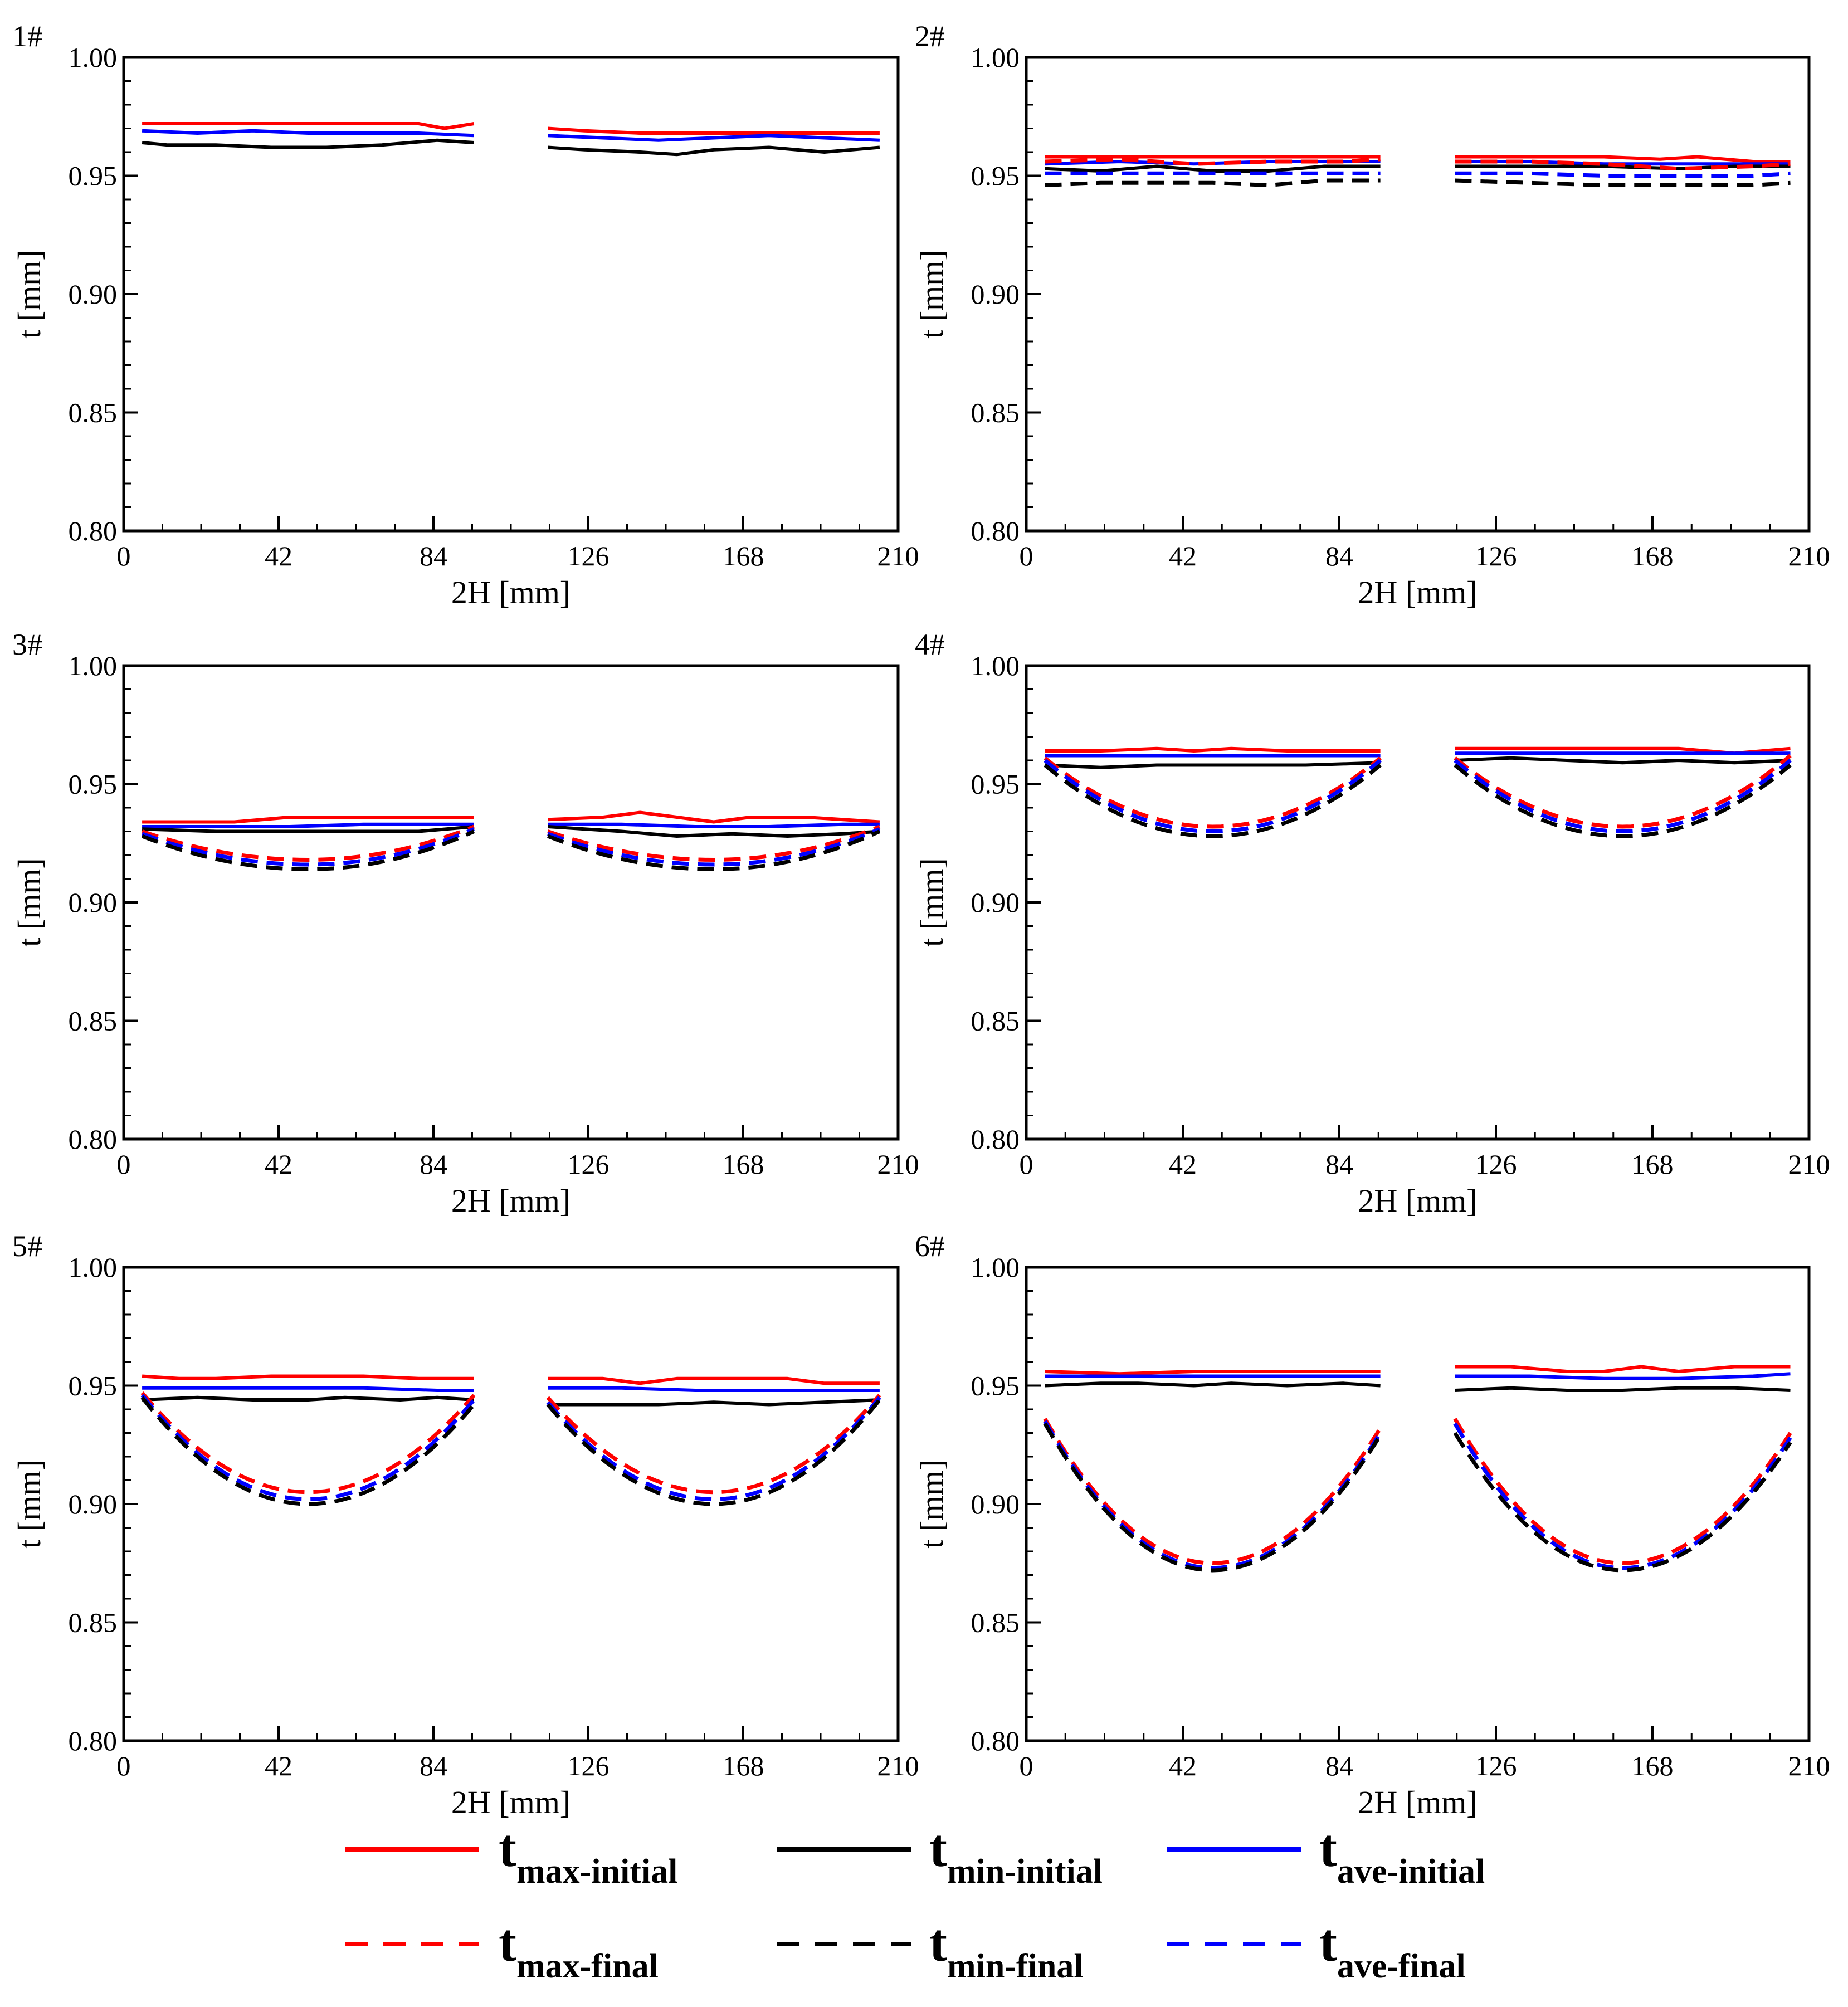 The height and width of the screenshot is (2007, 1848). Describe the element at coordinates (588, 1854) in the screenshot. I see `legend-label: tmax-initial` at that location.